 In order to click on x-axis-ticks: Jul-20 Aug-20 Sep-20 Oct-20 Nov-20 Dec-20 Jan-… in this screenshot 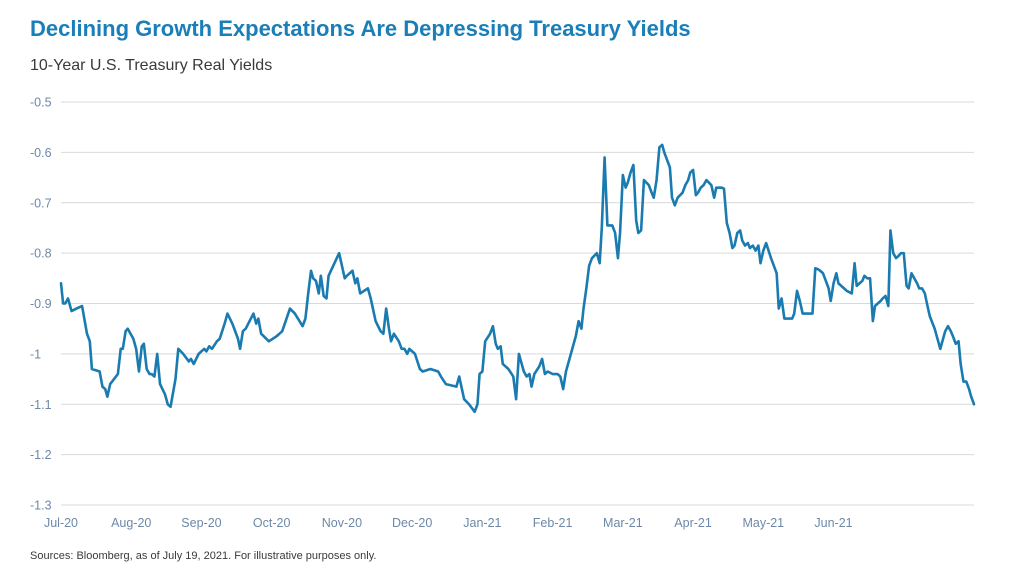, I will do `click(448, 523)`.